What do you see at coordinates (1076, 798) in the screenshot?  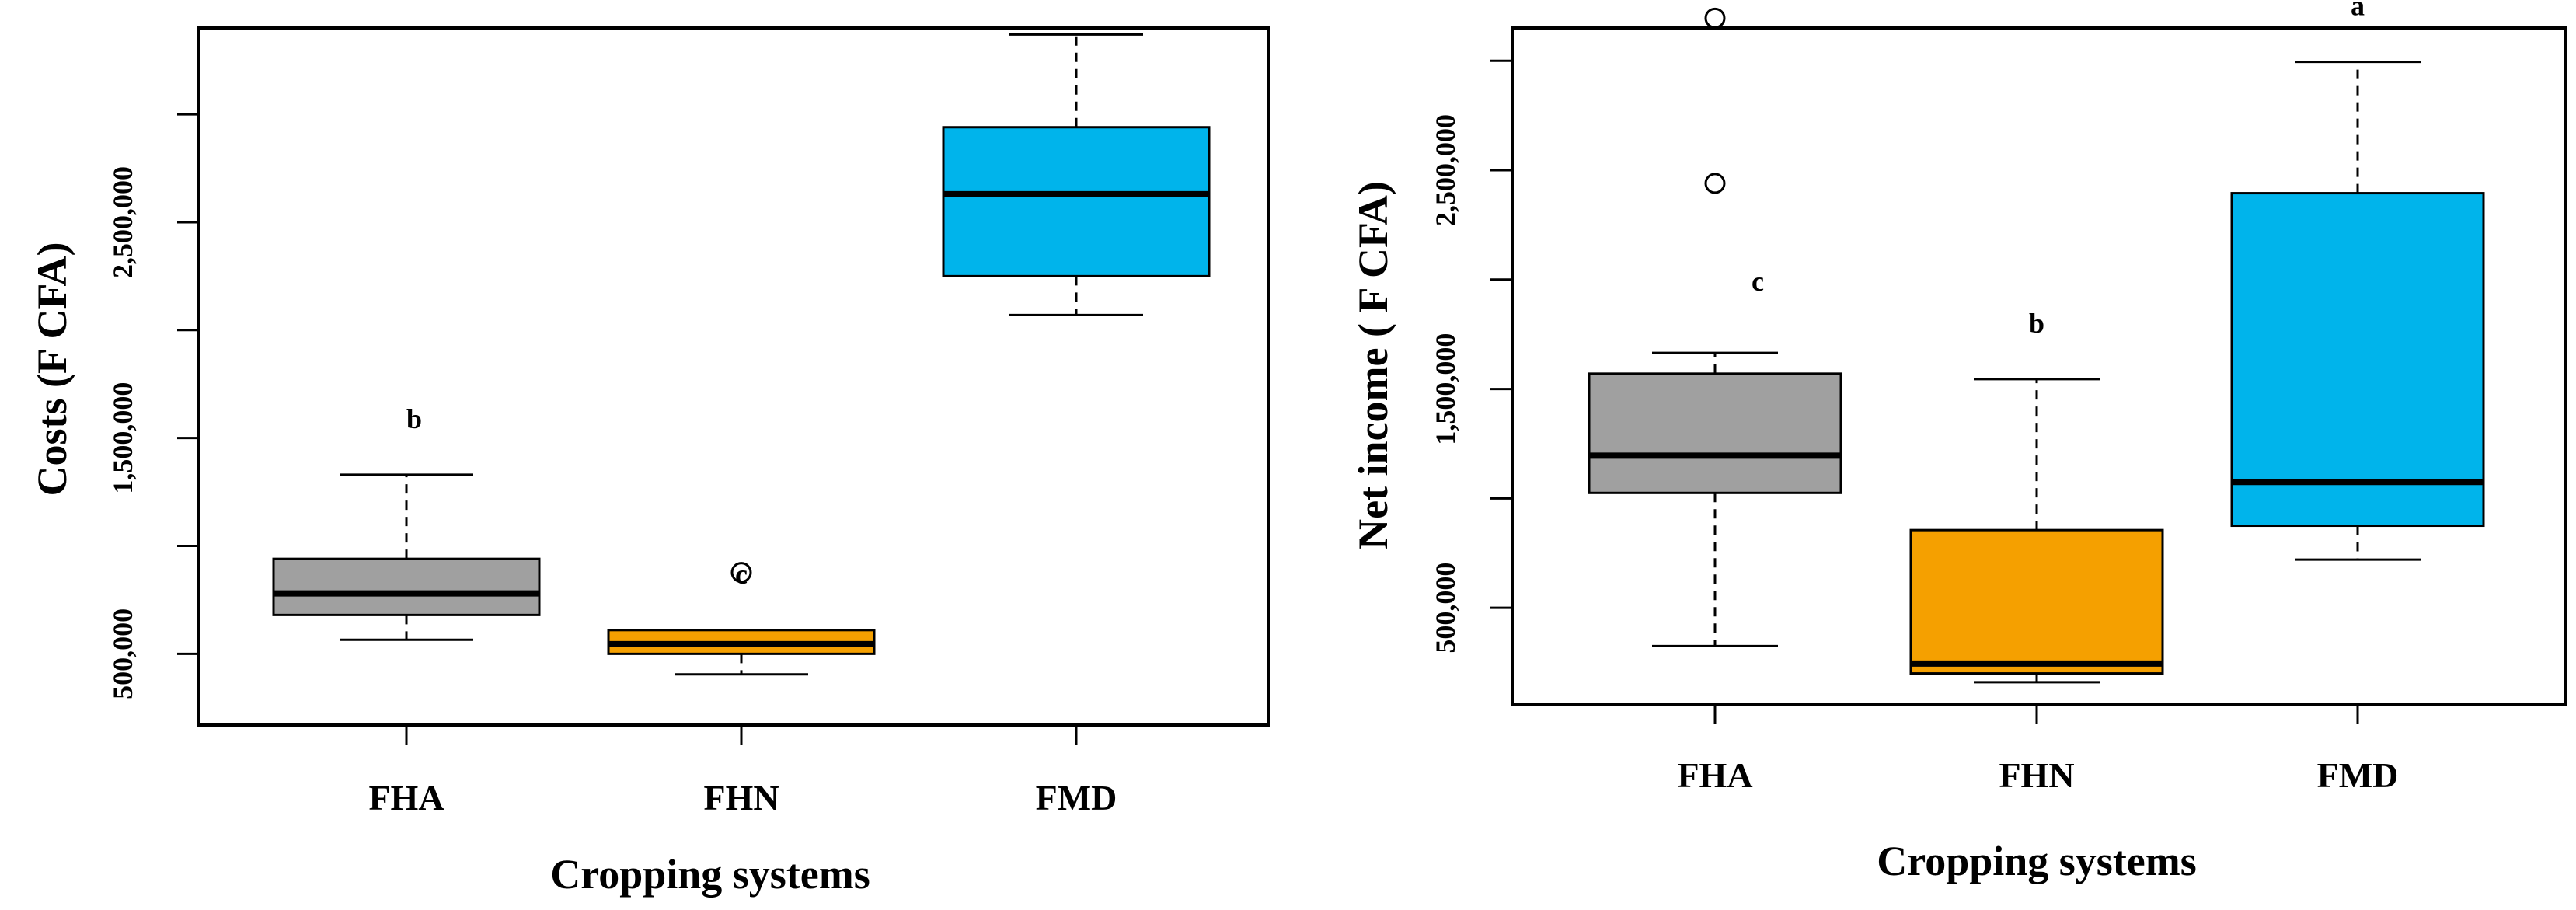 I see `costs-x-tick-label: FMD` at bounding box center [1076, 798].